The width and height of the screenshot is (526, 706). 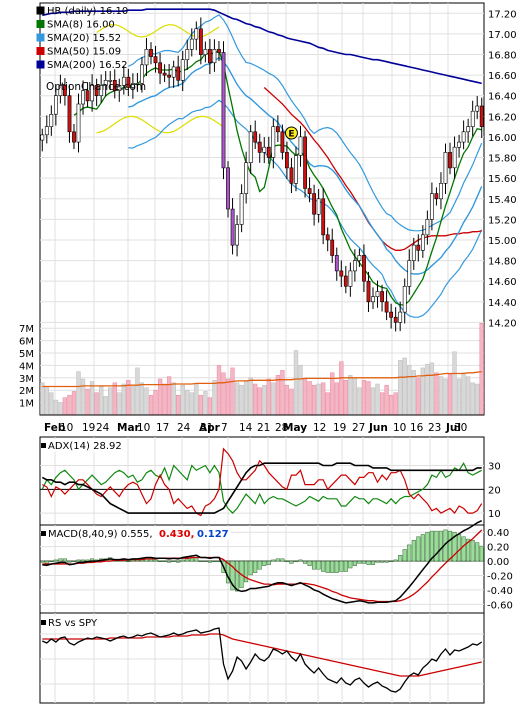 I want to click on month-label: Apr, so click(x=210, y=428).